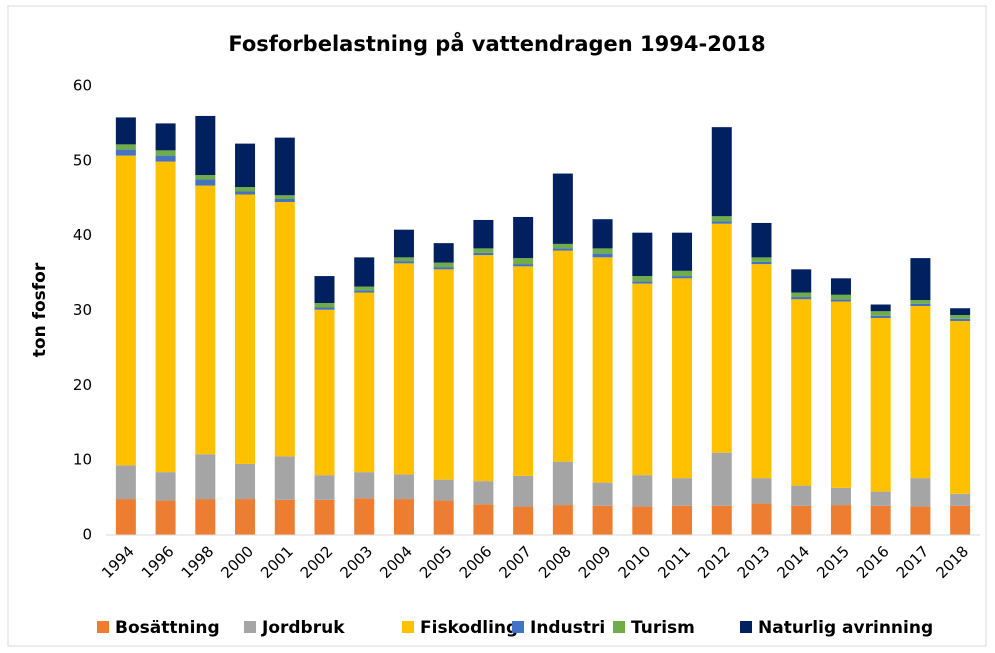  Describe the element at coordinates (82, 160) in the screenshot. I see `y-tick-label: 50` at that location.